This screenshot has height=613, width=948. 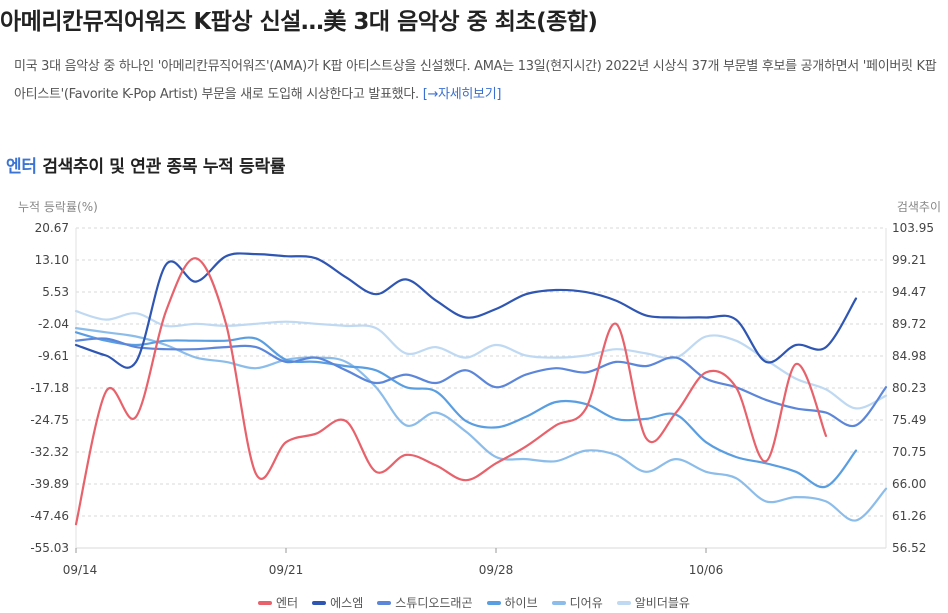 What do you see at coordinates (287, 603) in the screenshot?
I see `legend-label: 엔터` at bounding box center [287, 603].